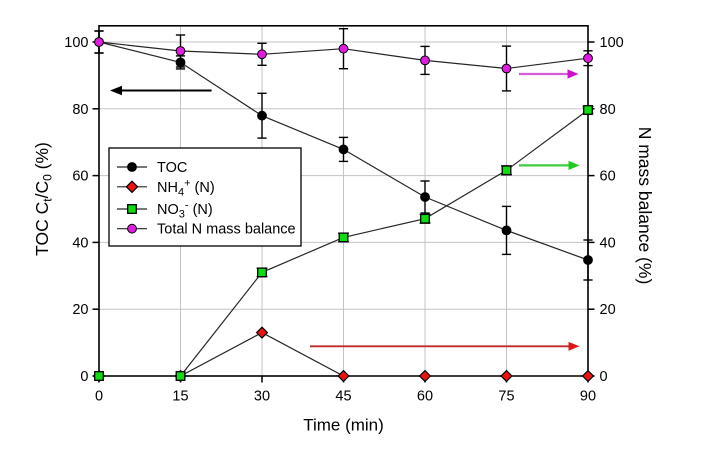 The image size is (703, 461). I want to click on svg-text: TOC Ct/C0 (%), so click(43, 199).